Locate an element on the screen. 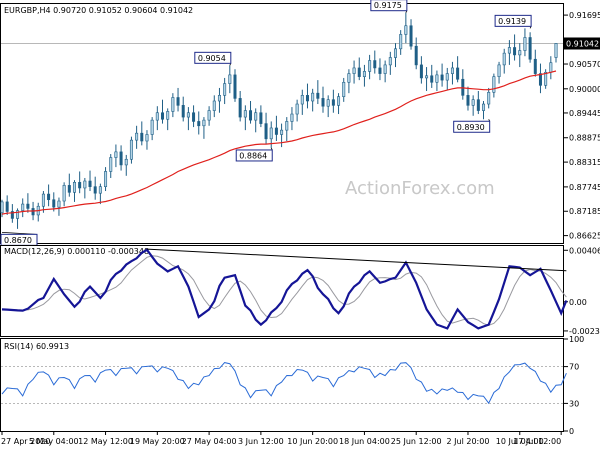 The image size is (600, 450). price-y-tick-label: 0.86625 is located at coordinates (584, 236).